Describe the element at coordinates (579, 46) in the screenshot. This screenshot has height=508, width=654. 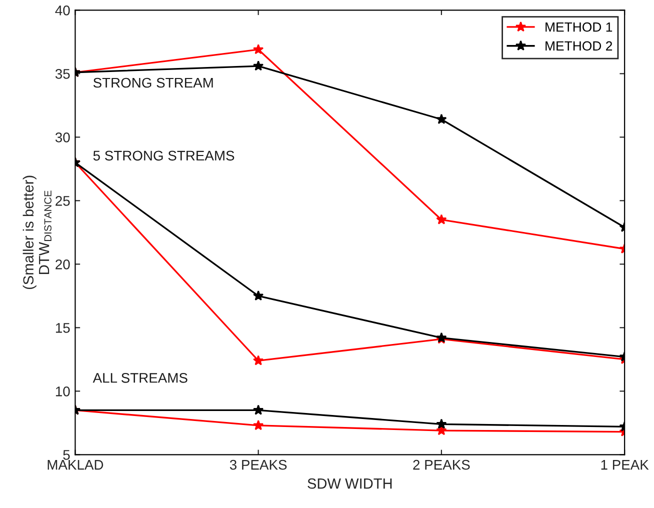
I see `legend-label: METHOD 2` at that location.